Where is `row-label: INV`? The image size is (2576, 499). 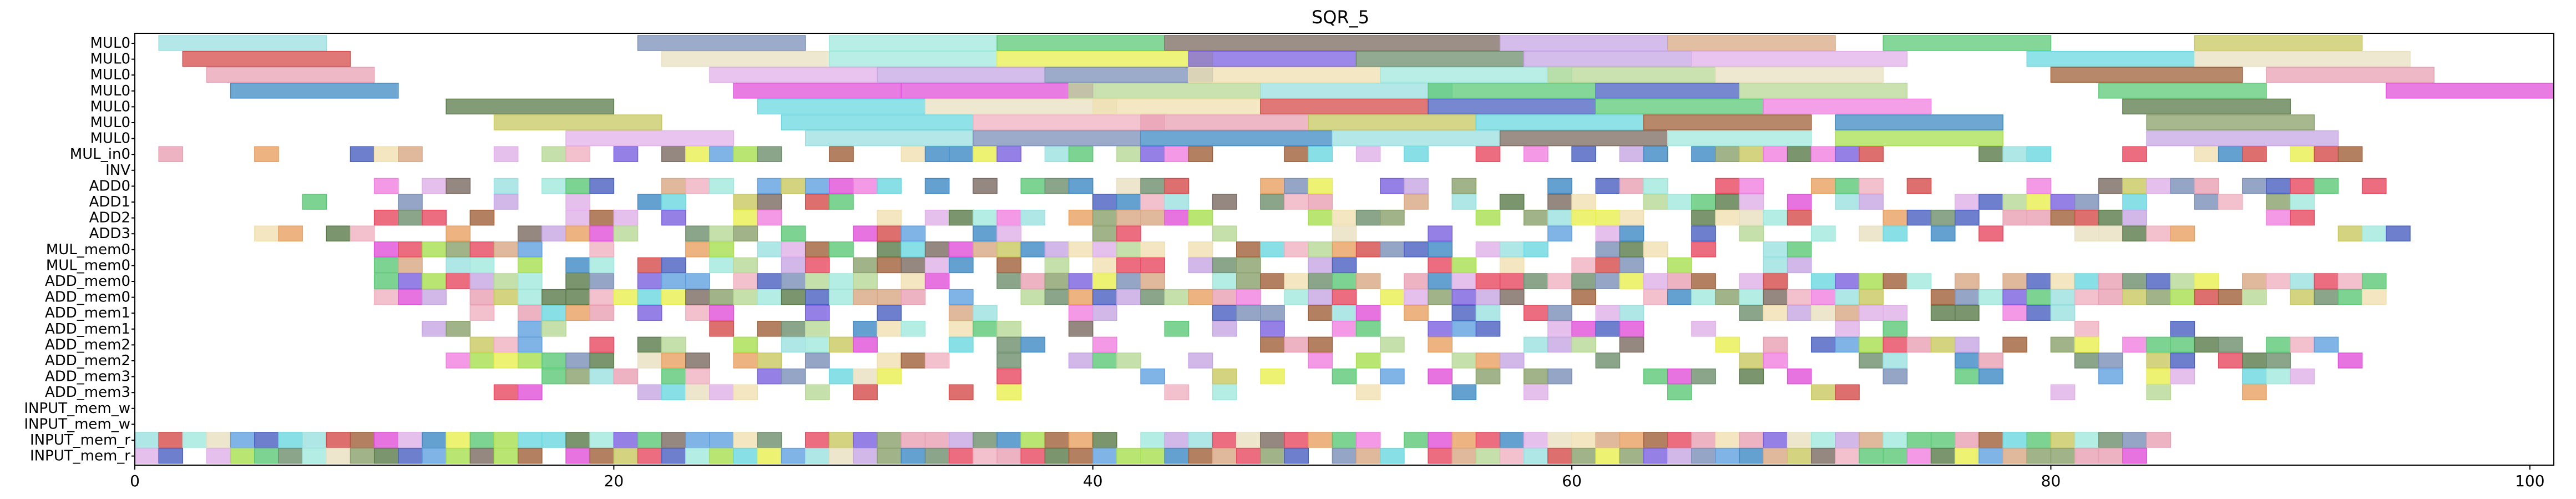
row-label: INV is located at coordinates (117, 170).